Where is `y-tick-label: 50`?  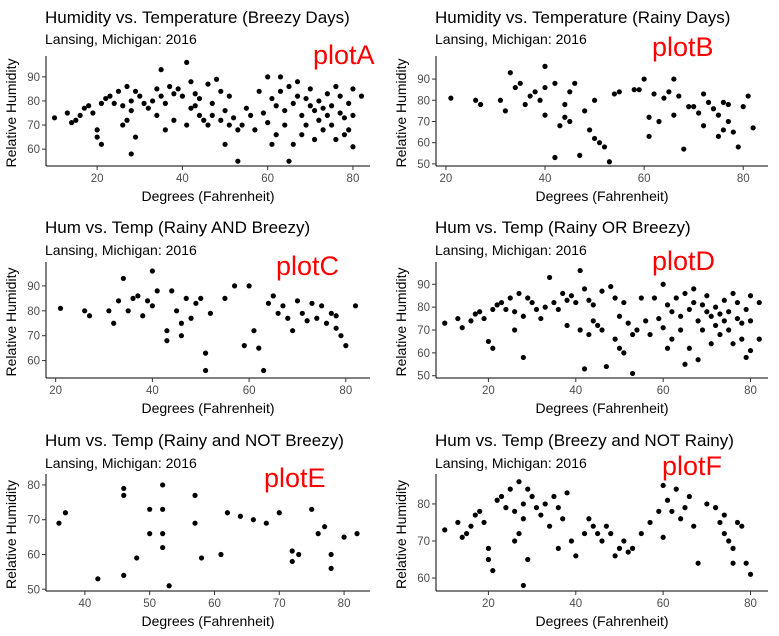
y-tick-label: 50 is located at coordinates (423, 377).